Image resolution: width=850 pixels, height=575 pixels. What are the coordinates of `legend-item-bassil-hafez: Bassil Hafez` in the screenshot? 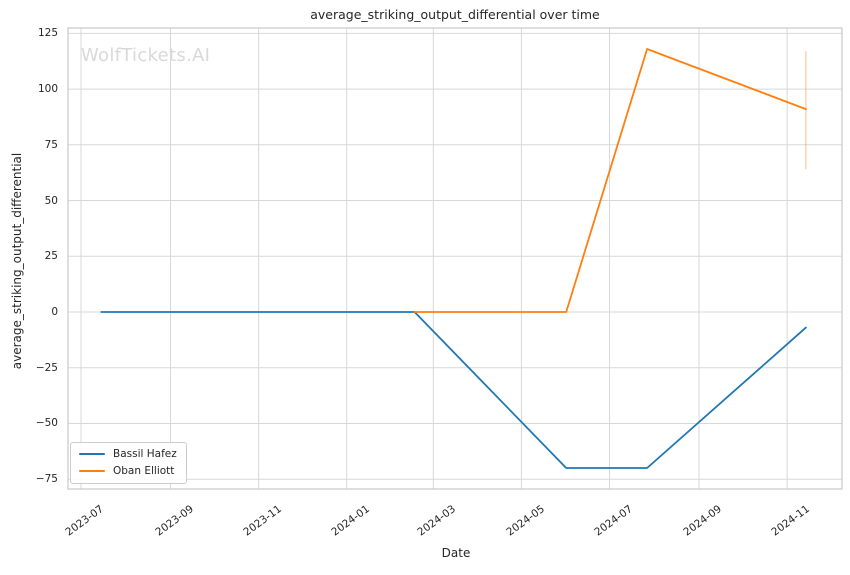 It's located at (128, 454).